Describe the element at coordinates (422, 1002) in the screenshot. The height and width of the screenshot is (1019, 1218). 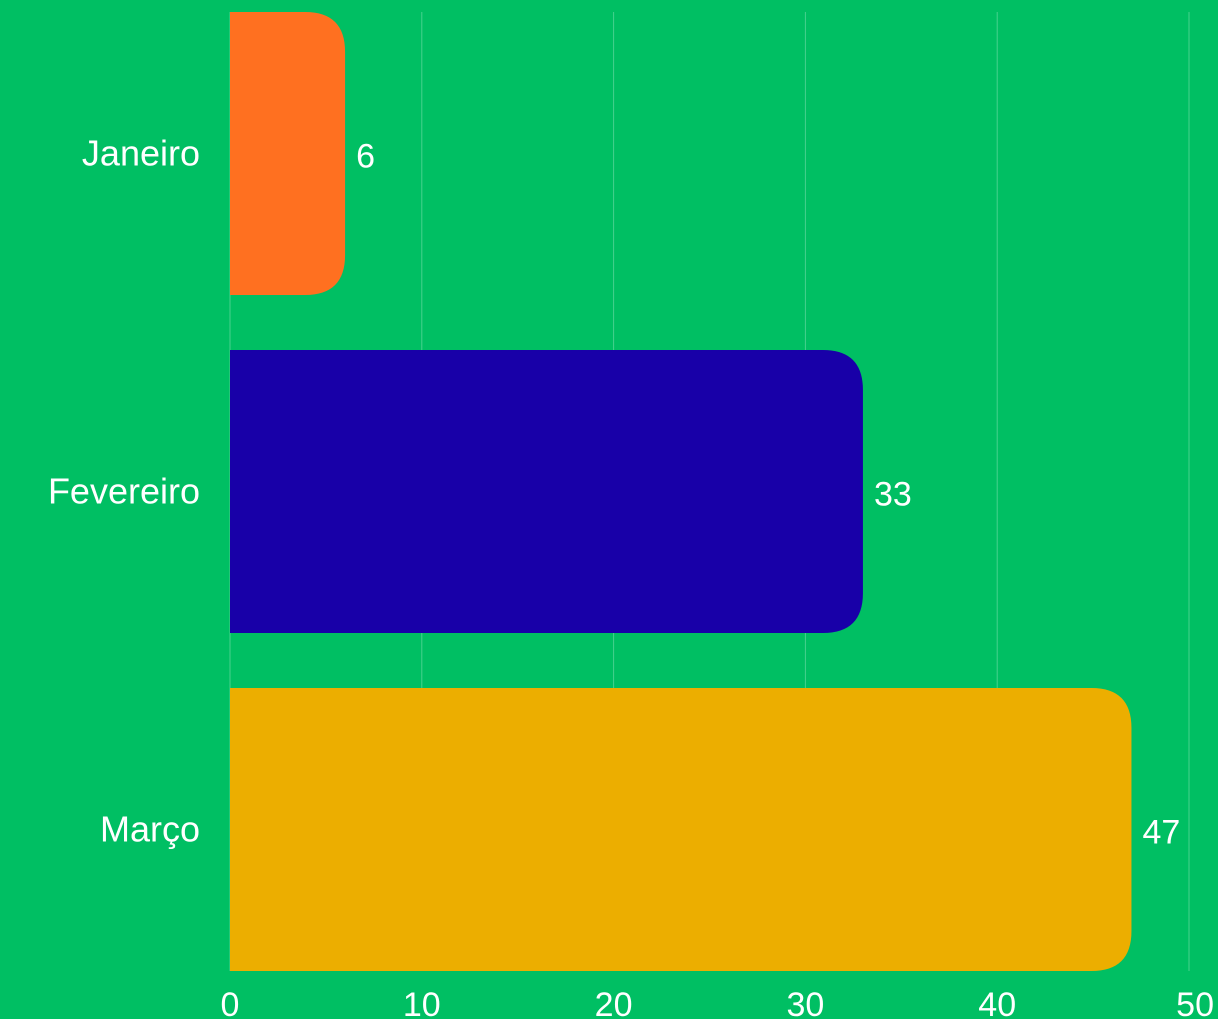
I see `x-tick-label: 10` at that location.